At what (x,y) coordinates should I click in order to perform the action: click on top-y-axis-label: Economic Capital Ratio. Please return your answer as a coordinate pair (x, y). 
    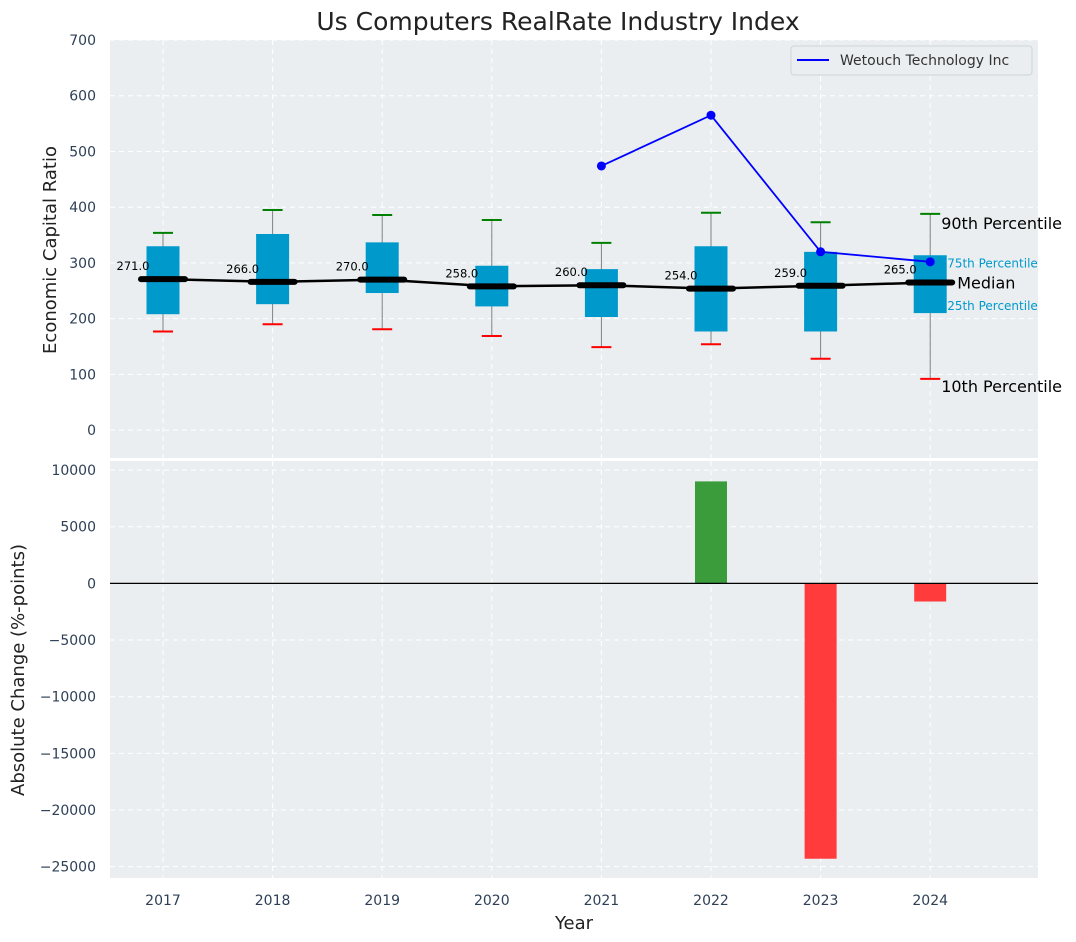
    Looking at the image, I should click on (50, 250).